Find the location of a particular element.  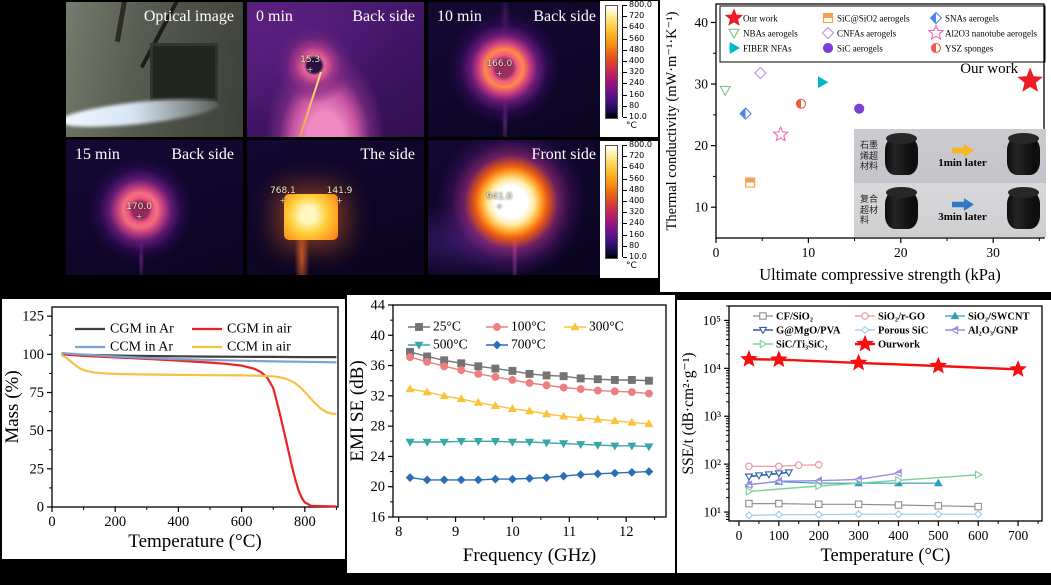

spot-temperature: 166.0 + is located at coordinates (499, 69).